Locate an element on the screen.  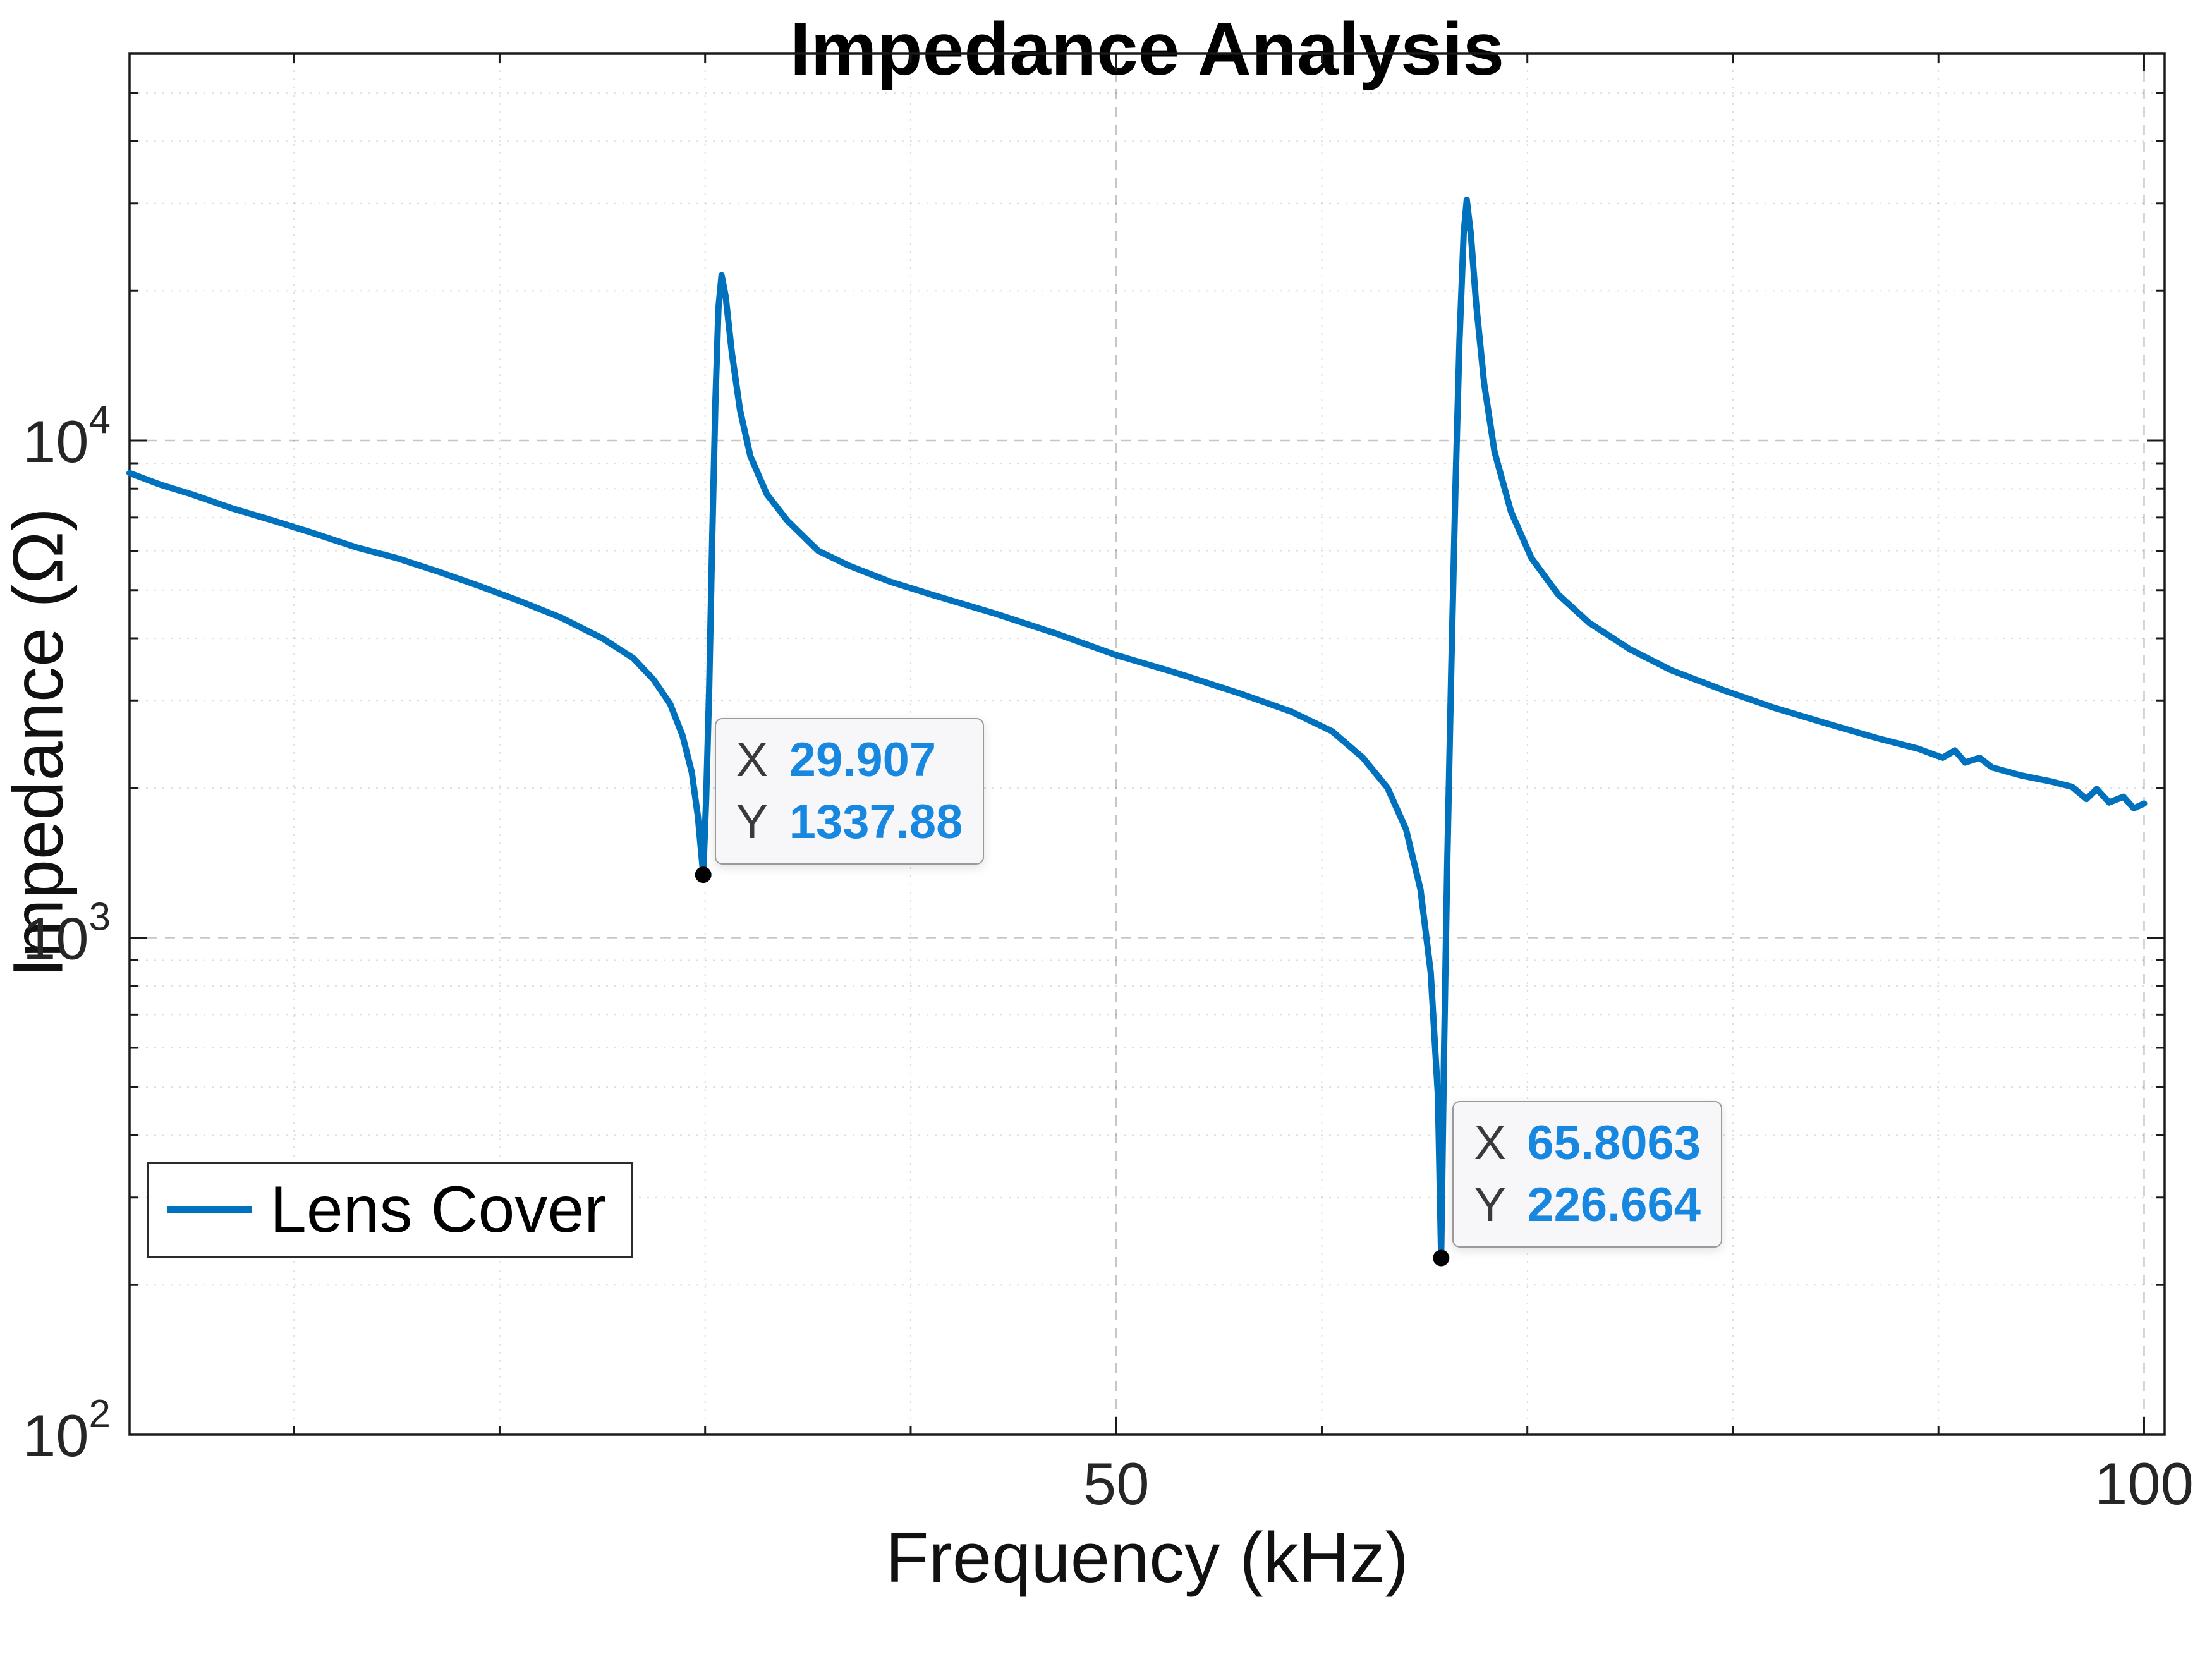
datatip-row: X 65.8063 is located at coordinates (1587, 1143).